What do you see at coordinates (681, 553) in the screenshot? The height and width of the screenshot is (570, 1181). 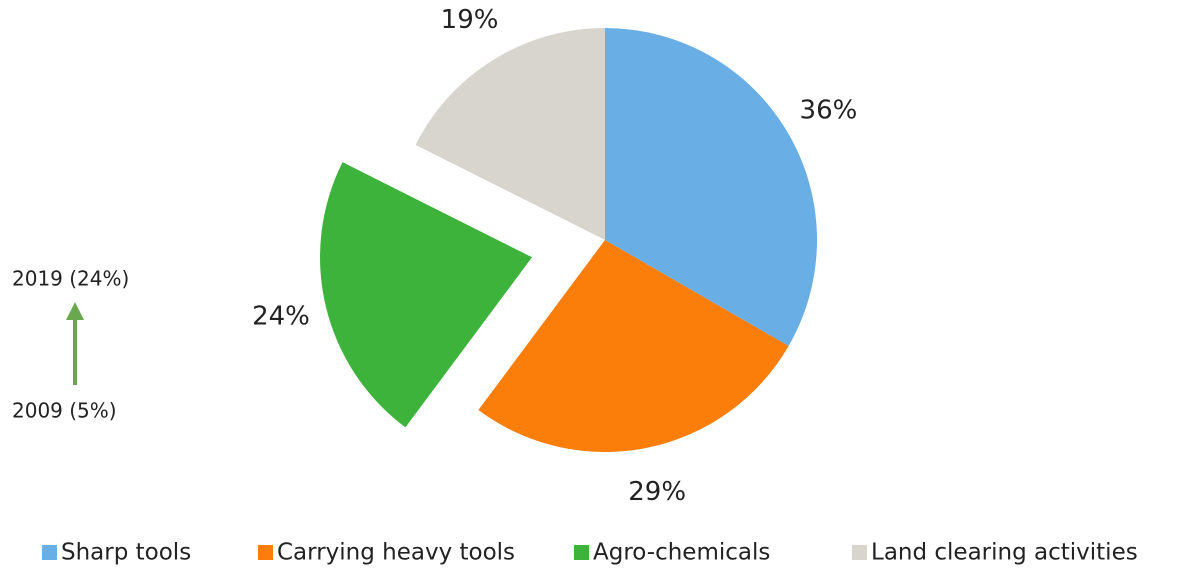 I see `legend-label: Agro-chemicals` at bounding box center [681, 553].